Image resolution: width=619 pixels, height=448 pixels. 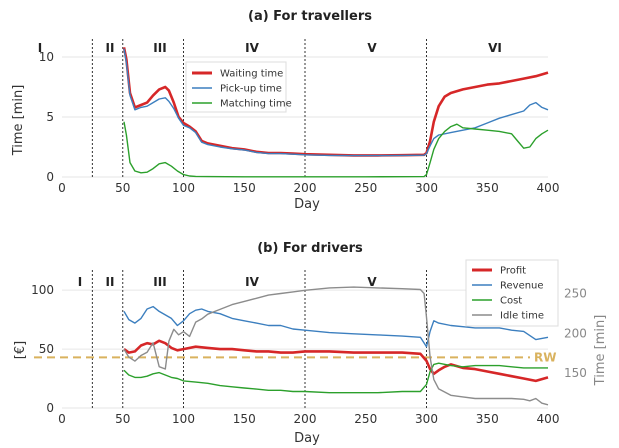 I want to click on panel-b-xlabel: Day, so click(x=307, y=438).